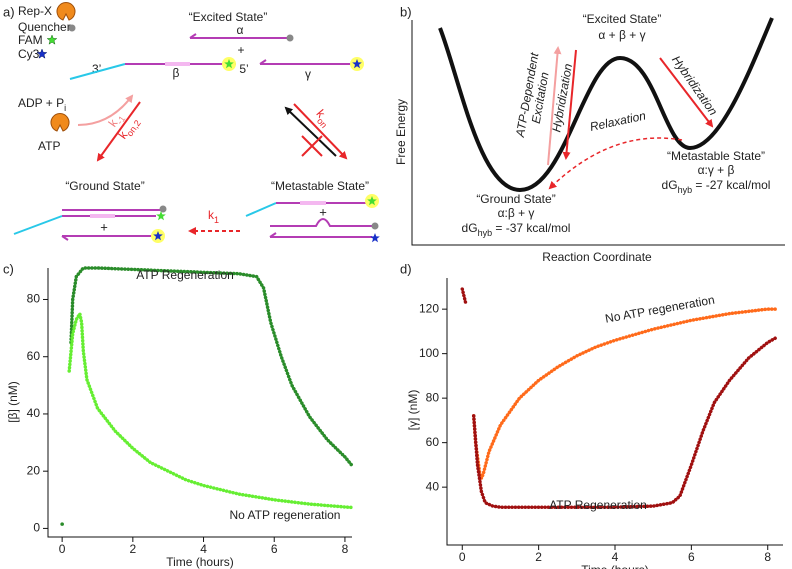 This screenshot has width=792, height=569. I want to click on y-tick-label: 100, so click(429, 353).